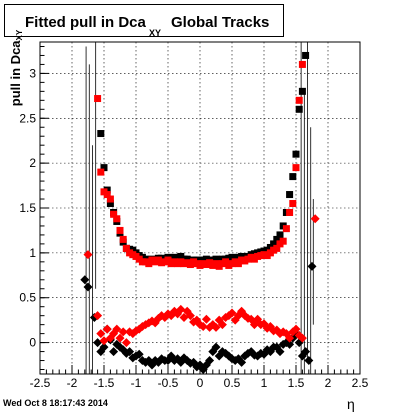  What do you see at coordinates (16, 73) in the screenshot?
I see `y-axis-label-main: pull in Dca` at bounding box center [16, 73].